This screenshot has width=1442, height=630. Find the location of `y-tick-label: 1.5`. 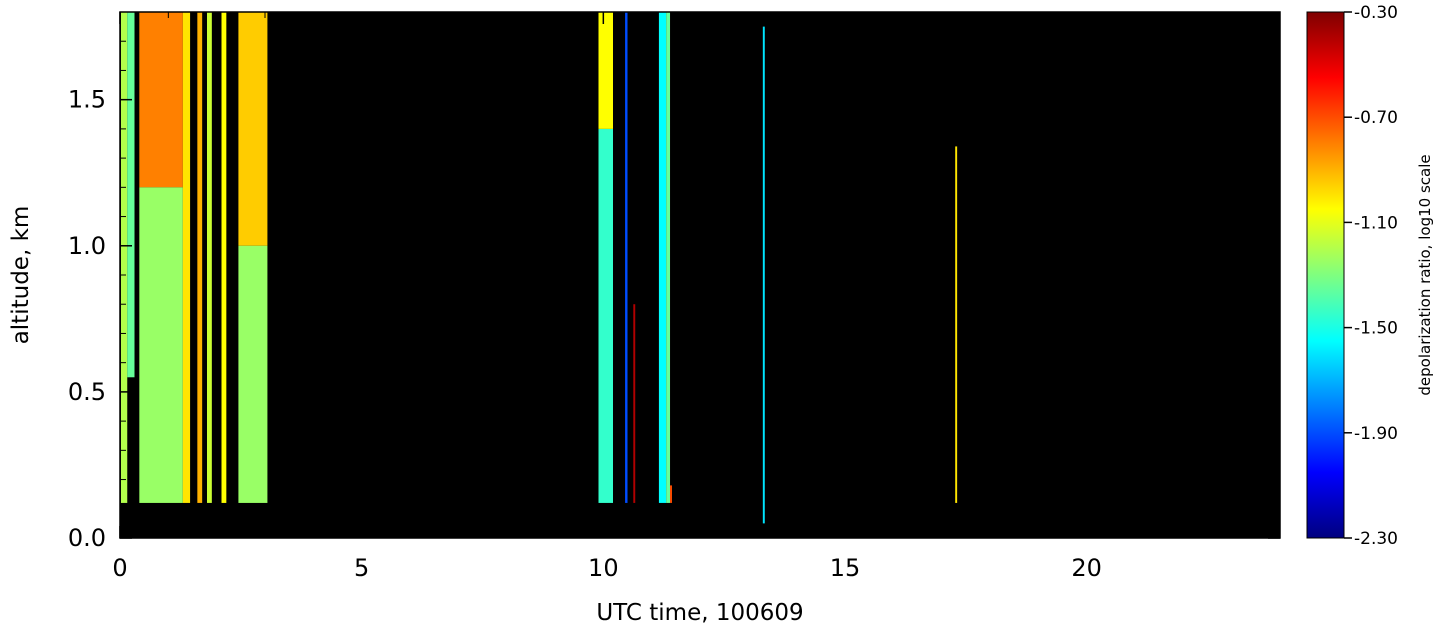

y-tick-label: 1.5 is located at coordinates (87, 100).